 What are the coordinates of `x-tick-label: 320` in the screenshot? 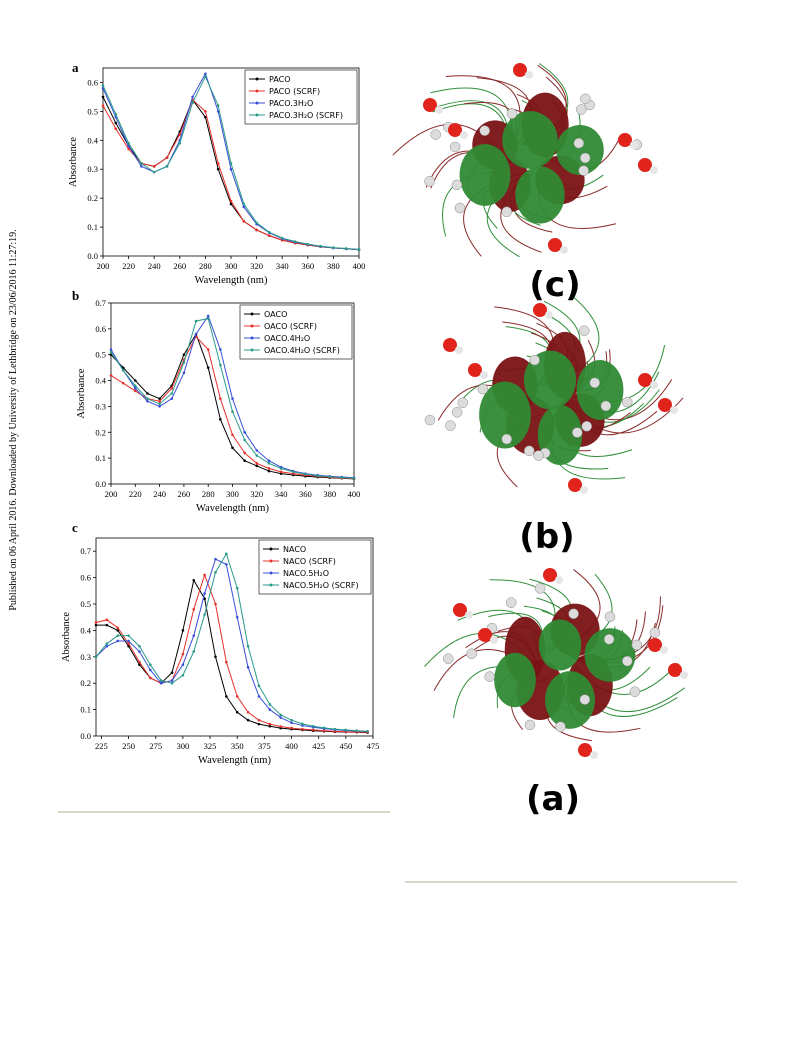 It's located at (256, 266).